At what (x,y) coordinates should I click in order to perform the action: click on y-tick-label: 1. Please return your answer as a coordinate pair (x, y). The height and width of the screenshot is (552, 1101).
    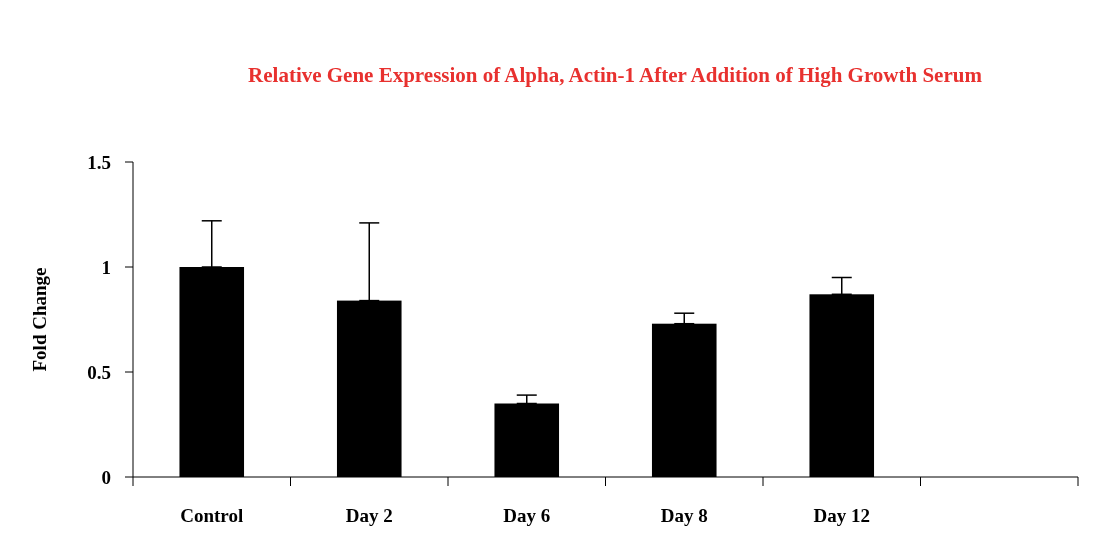
    Looking at the image, I should click on (106, 267).